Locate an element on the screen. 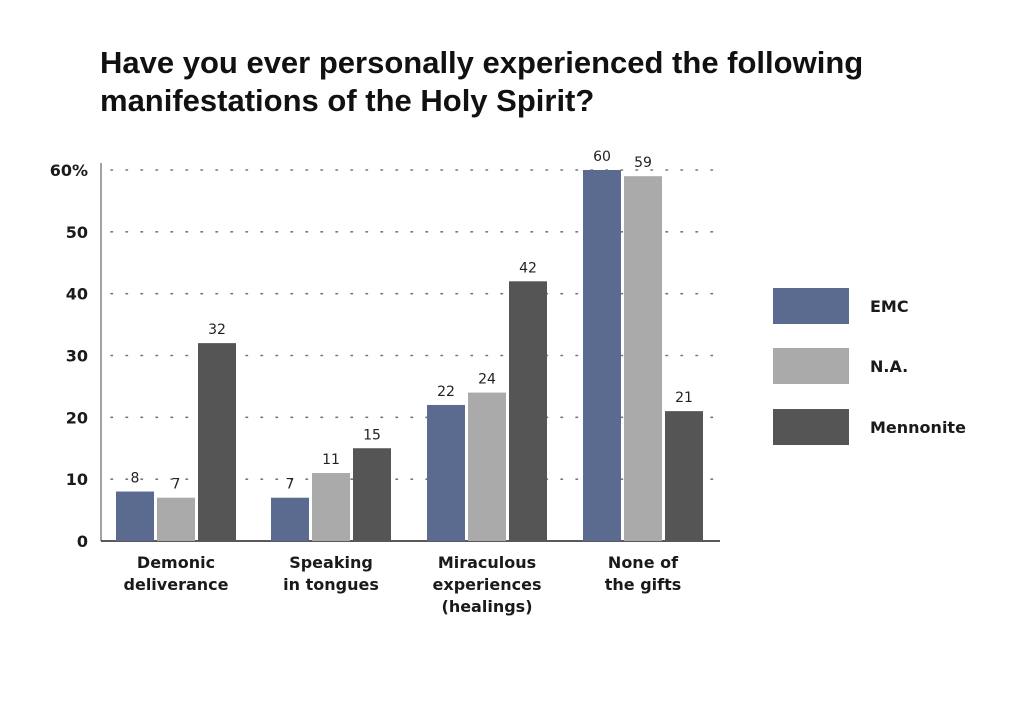 This screenshot has width=1024, height=722. category-label: experiences is located at coordinates (487, 584).